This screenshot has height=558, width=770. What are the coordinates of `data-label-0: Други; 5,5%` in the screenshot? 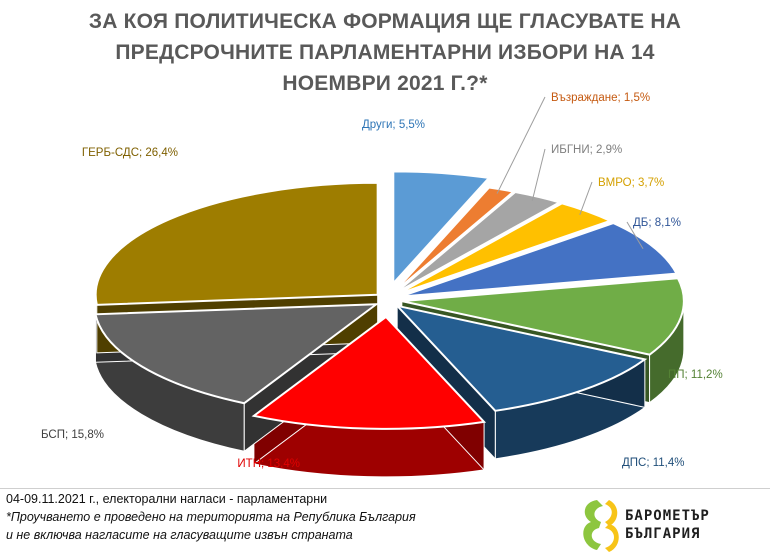 It's located at (393, 125).